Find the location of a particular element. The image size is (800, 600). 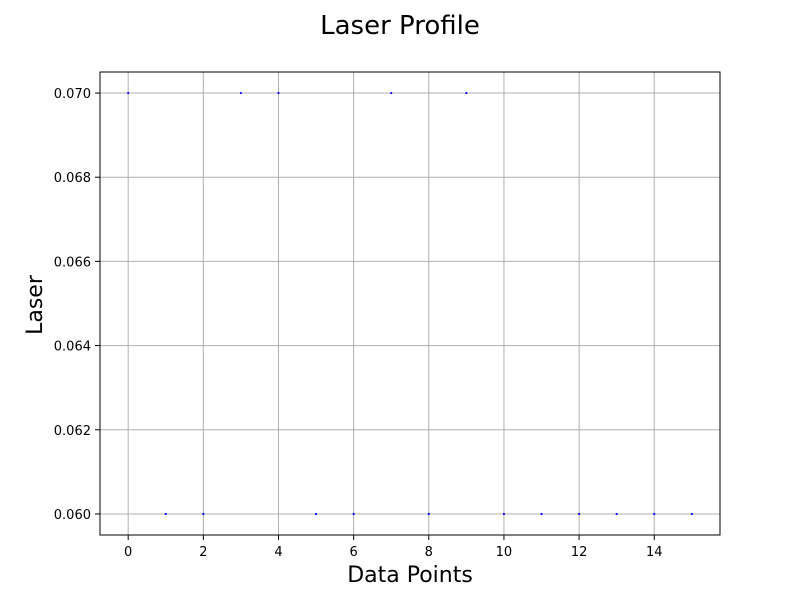

x-tick-label: 2 is located at coordinates (203, 552).